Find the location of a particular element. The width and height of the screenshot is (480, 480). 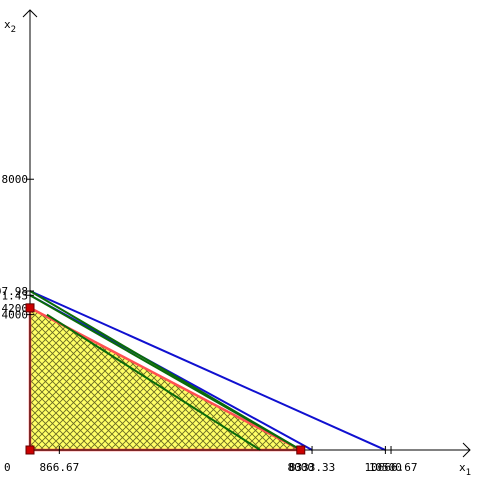

x-tick-label-1: 866.67 is located at coordinates (59, 467).